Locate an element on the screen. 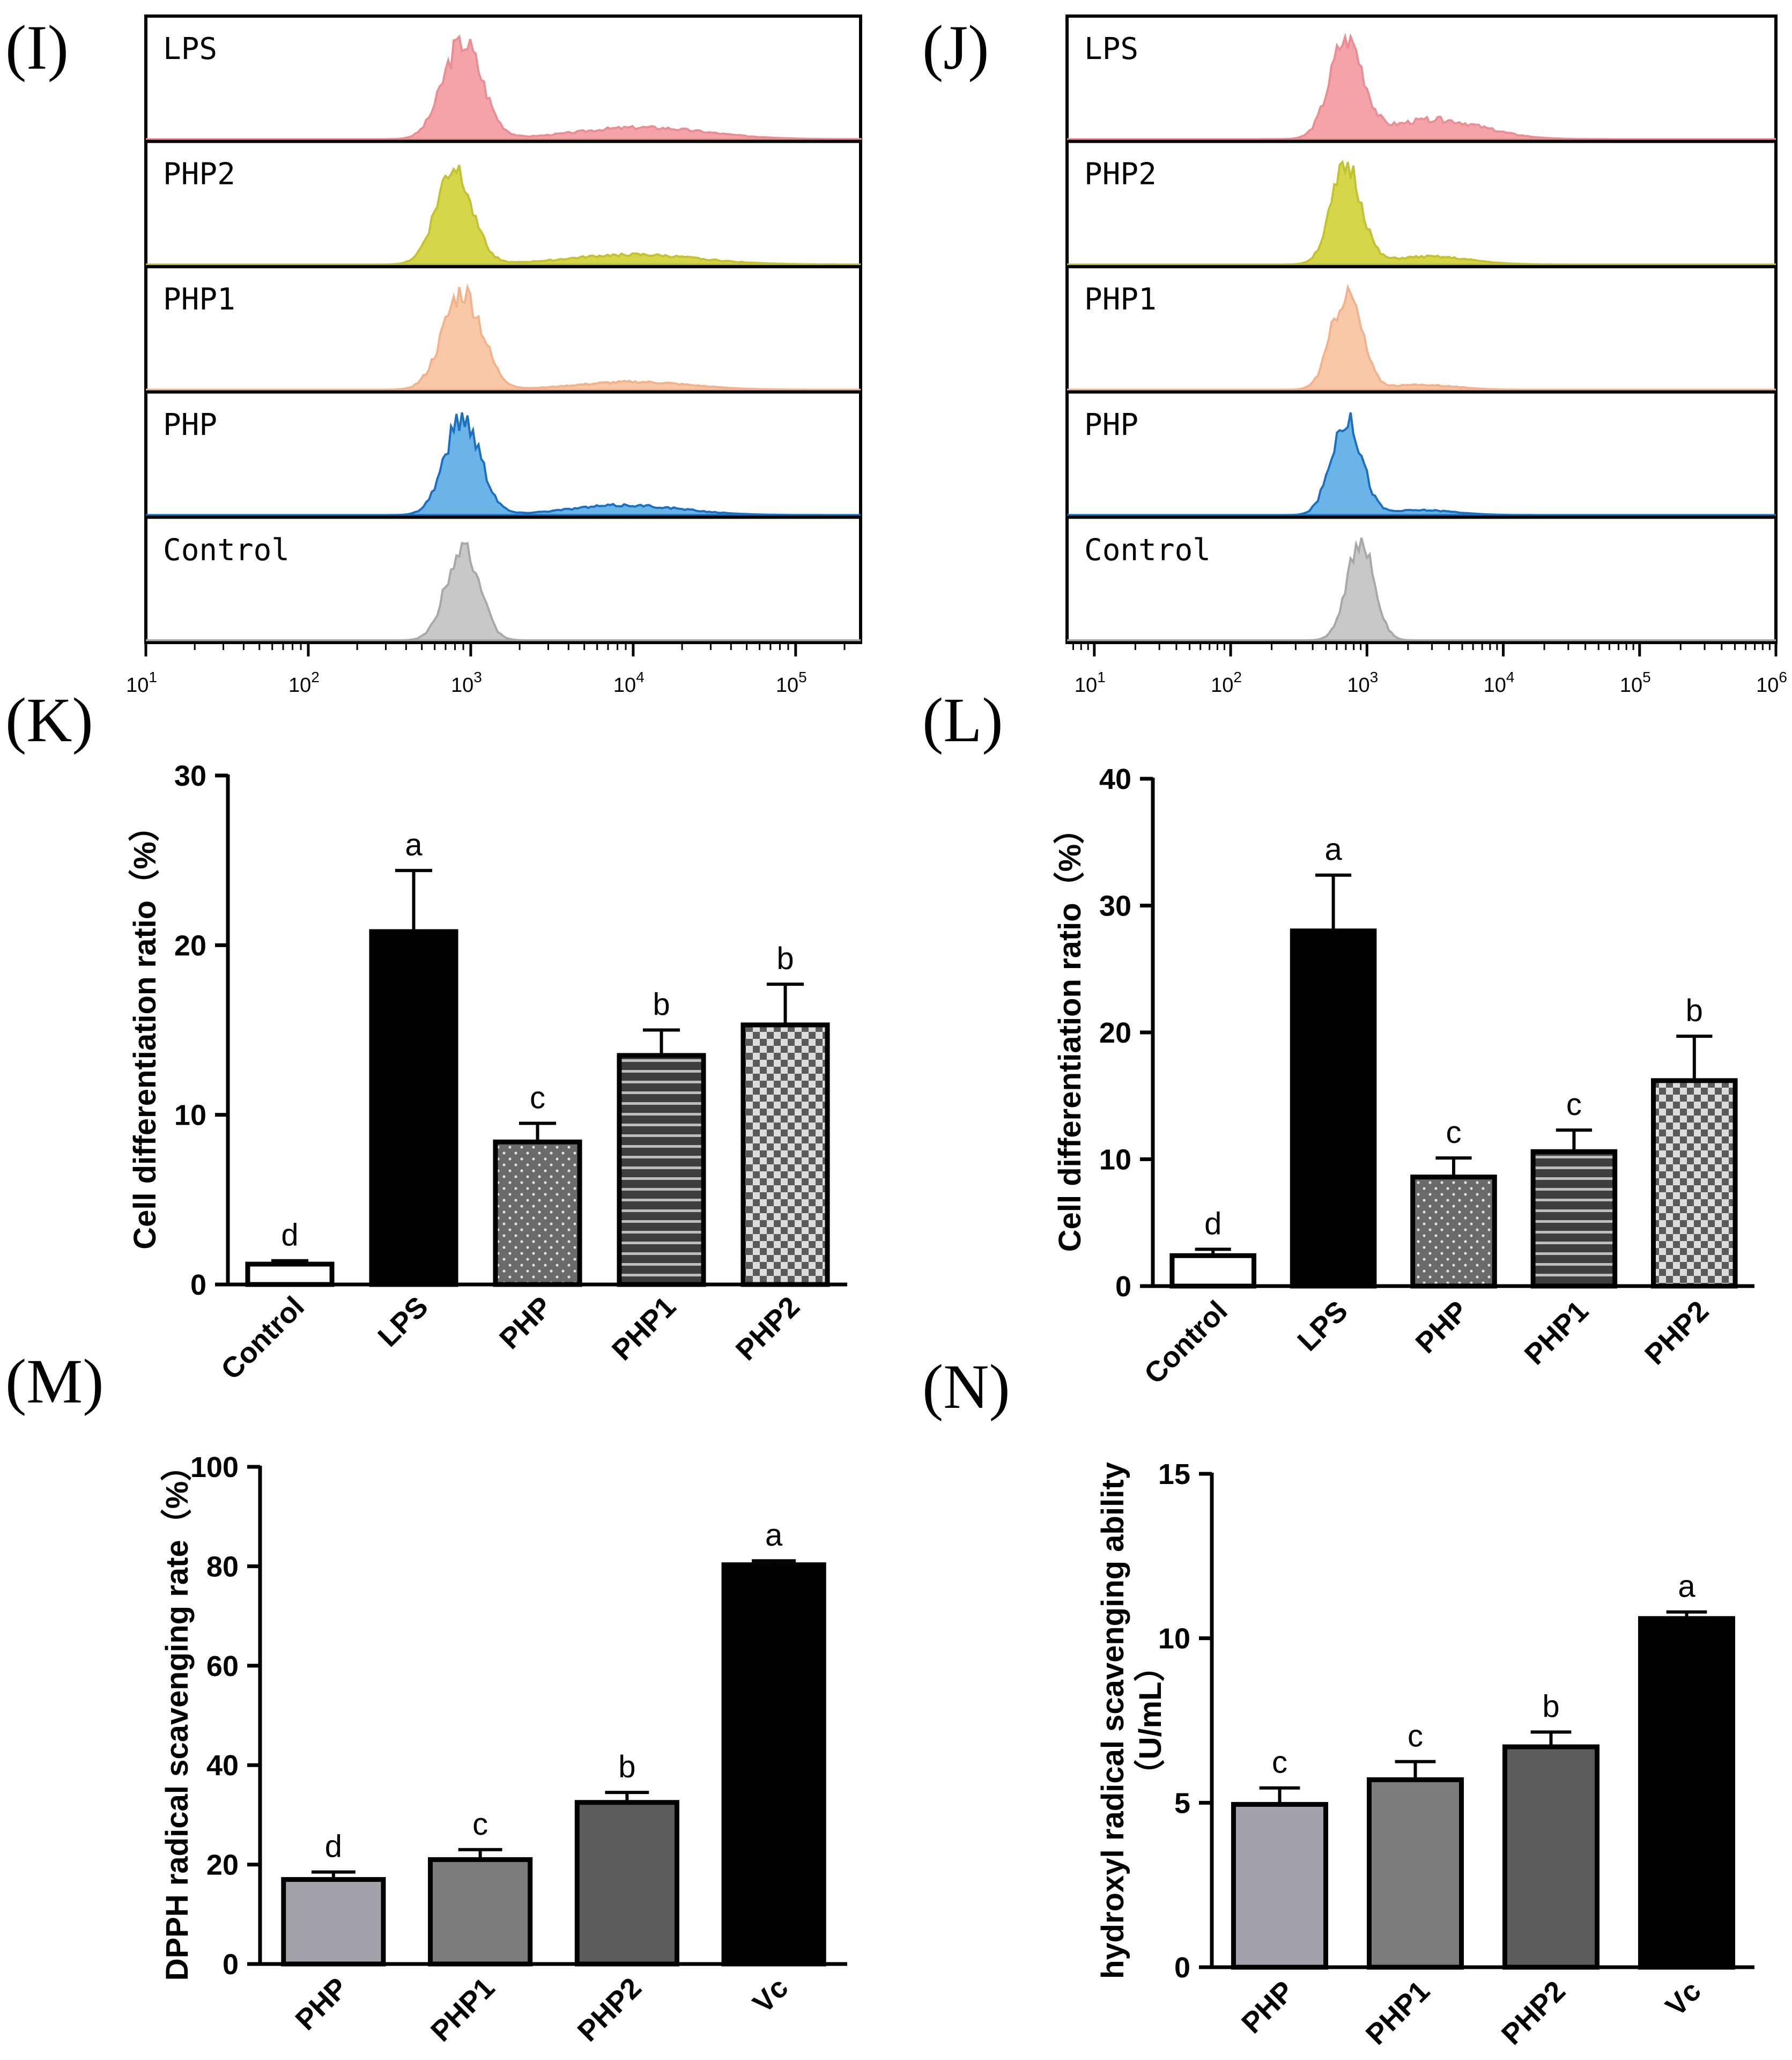  bar-group-php1: b PHP1 is located at coordinates (656, 1177).